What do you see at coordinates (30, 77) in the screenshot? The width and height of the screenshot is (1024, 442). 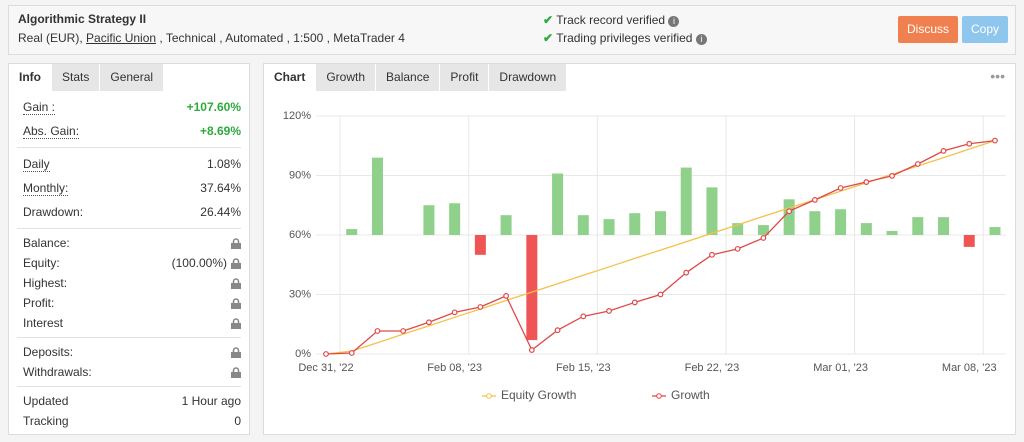 I see `tab: Info` at bounding box center [30, 77].